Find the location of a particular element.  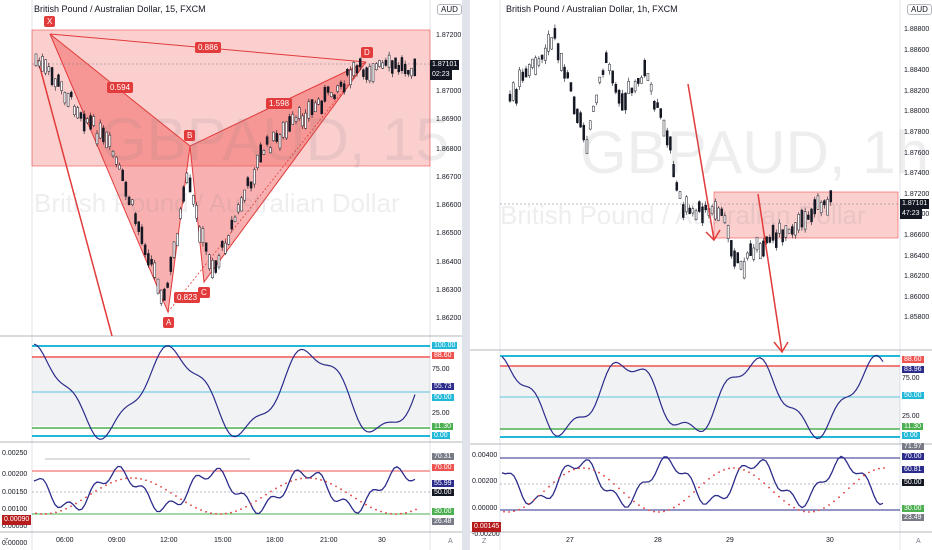

time-label: 09:00 is located at coordinates (117, 540).